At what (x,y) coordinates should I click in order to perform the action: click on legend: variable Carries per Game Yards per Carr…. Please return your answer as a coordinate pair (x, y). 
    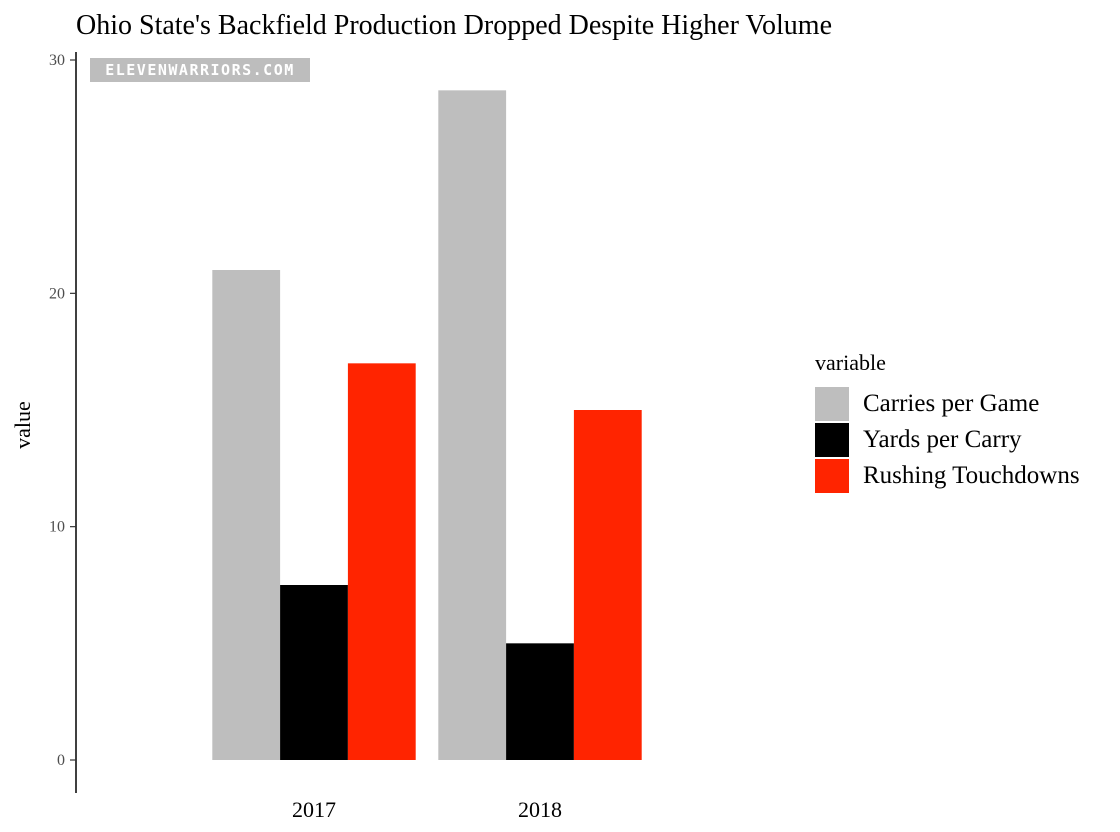
    Looking at the image, I should click on (947, 422).